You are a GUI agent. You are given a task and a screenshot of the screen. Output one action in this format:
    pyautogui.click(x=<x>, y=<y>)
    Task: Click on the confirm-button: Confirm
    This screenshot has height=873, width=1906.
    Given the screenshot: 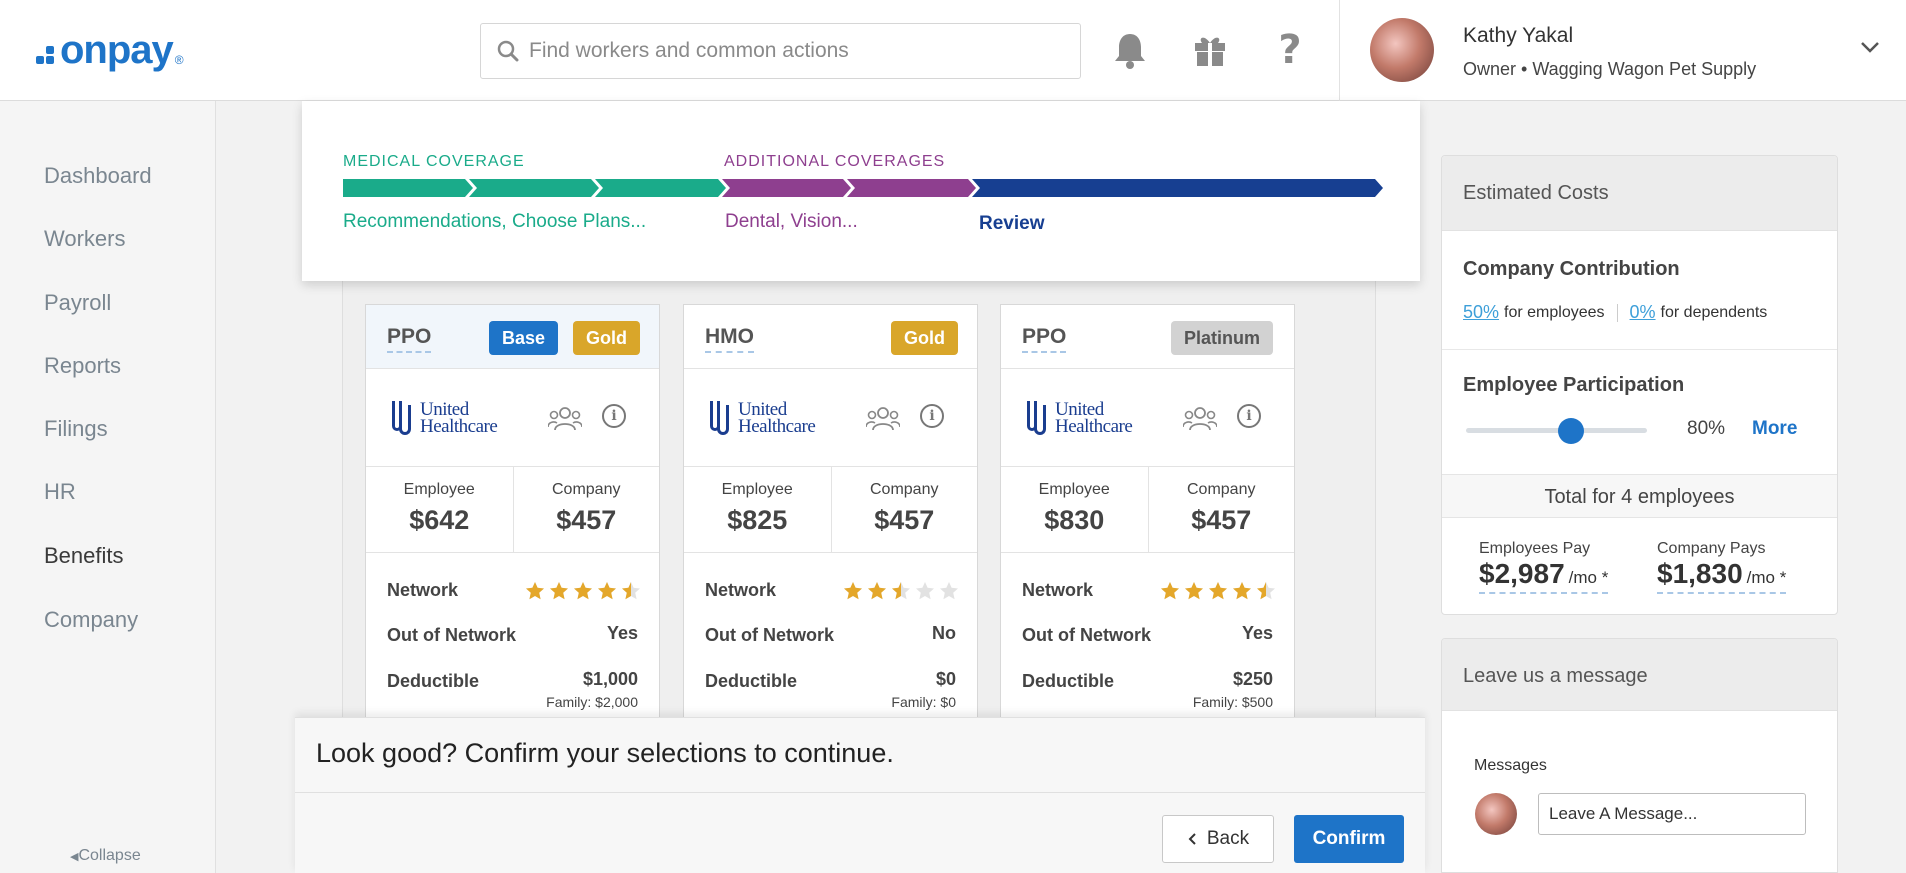 What is the action you would take?
    pyautogui.click(x=1349, y=839)
    